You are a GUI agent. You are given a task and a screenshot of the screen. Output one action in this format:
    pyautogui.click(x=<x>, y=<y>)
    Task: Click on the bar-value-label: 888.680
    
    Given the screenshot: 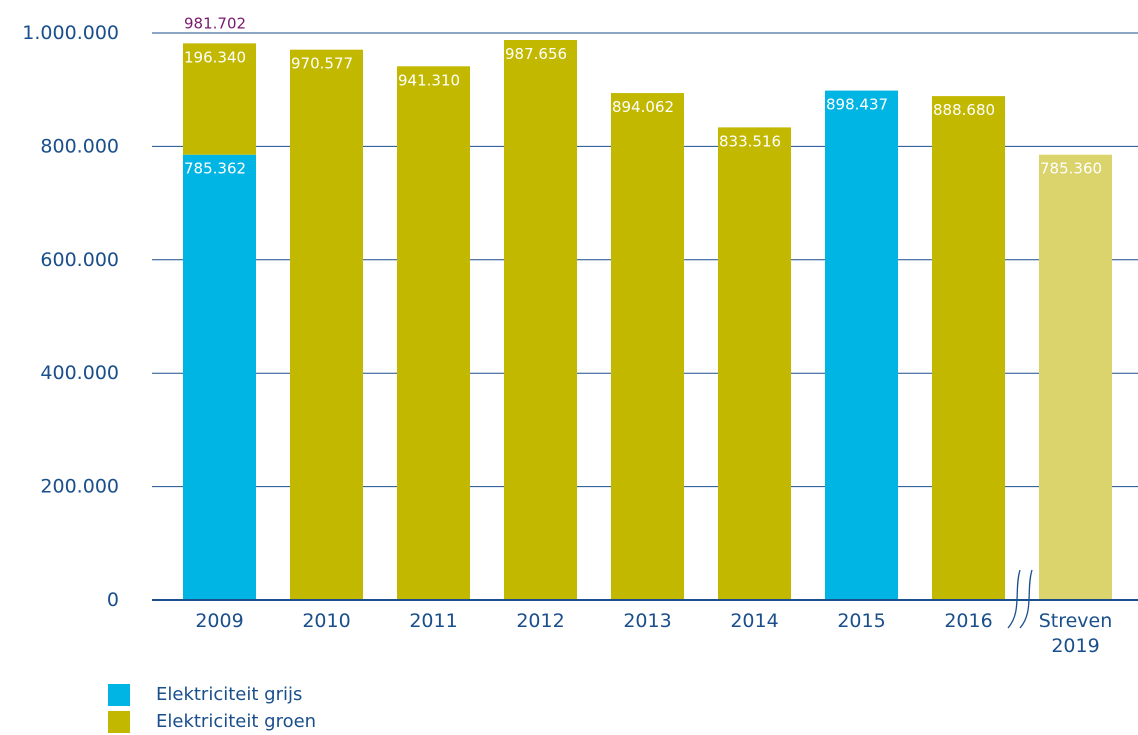 What is the action you would take?
    pyautogui.click(x=964, y=110)
    